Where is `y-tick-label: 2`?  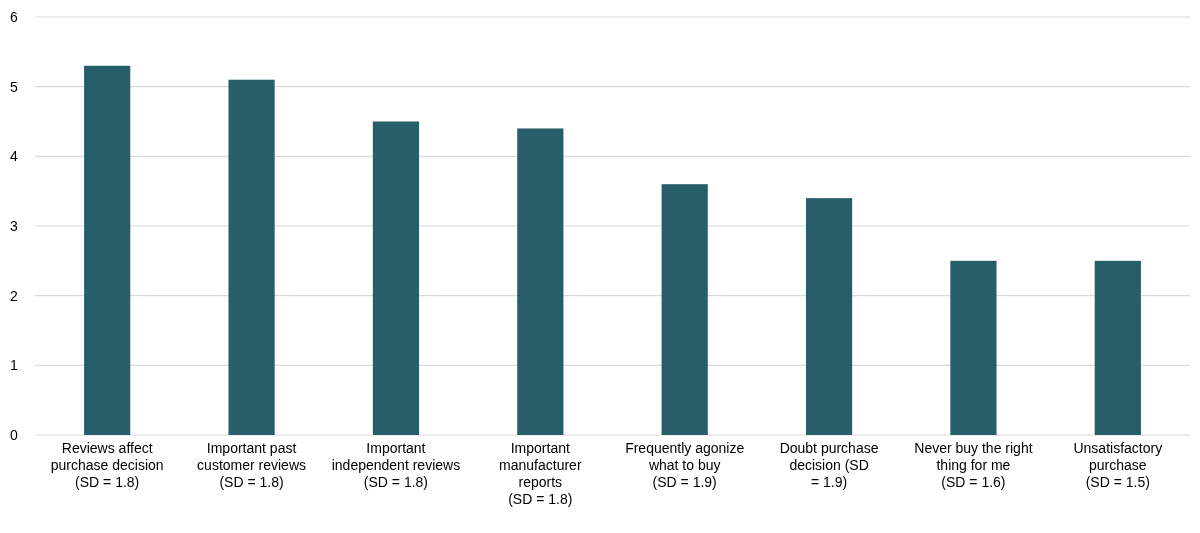
y-tick-label: 2 is located at coordinates (14, 295).